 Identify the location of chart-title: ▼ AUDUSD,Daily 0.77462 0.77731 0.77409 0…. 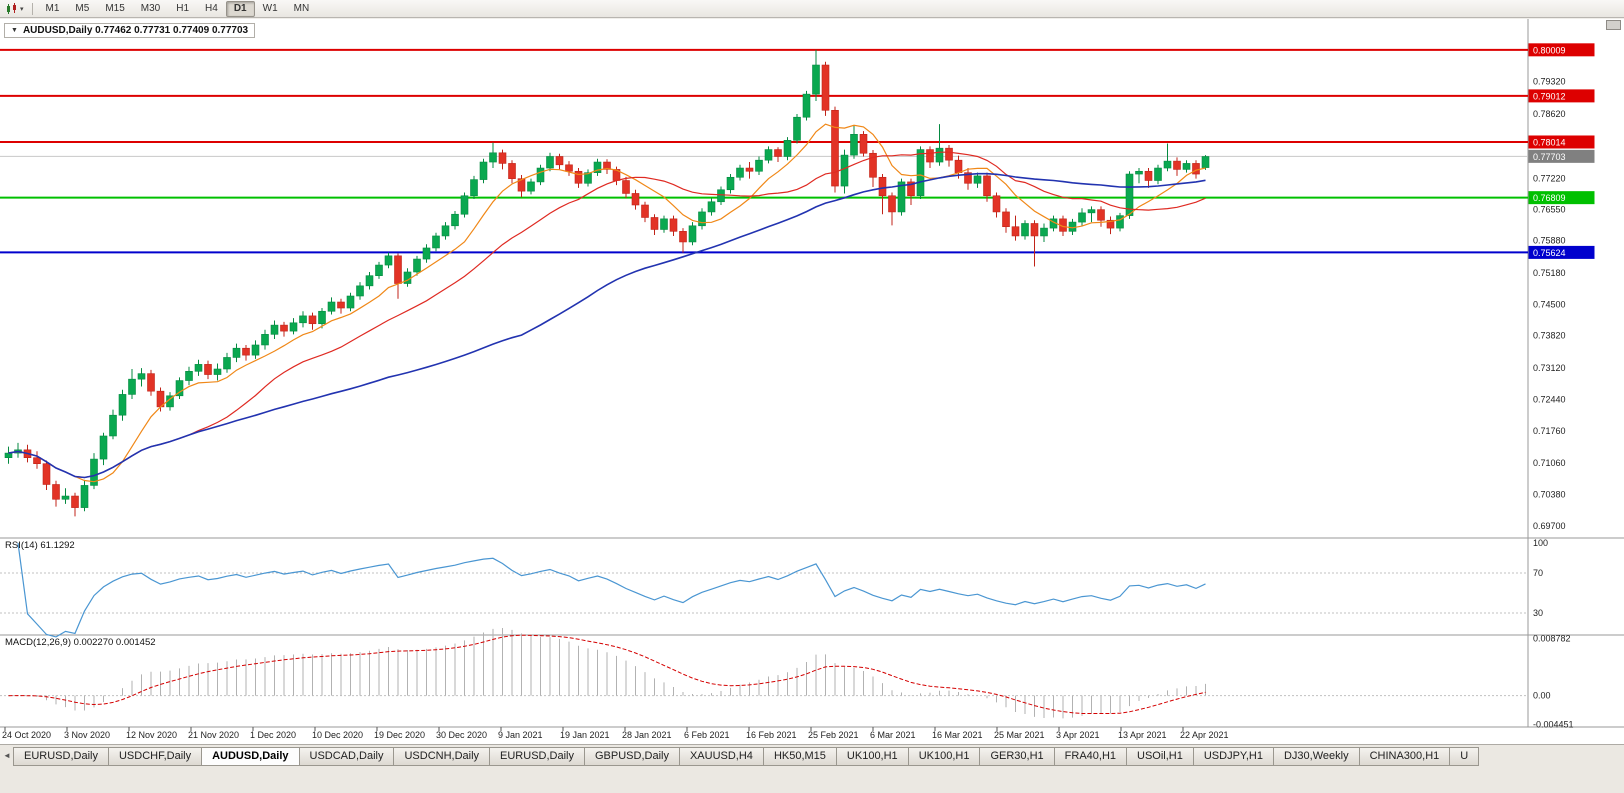
(130, 30).